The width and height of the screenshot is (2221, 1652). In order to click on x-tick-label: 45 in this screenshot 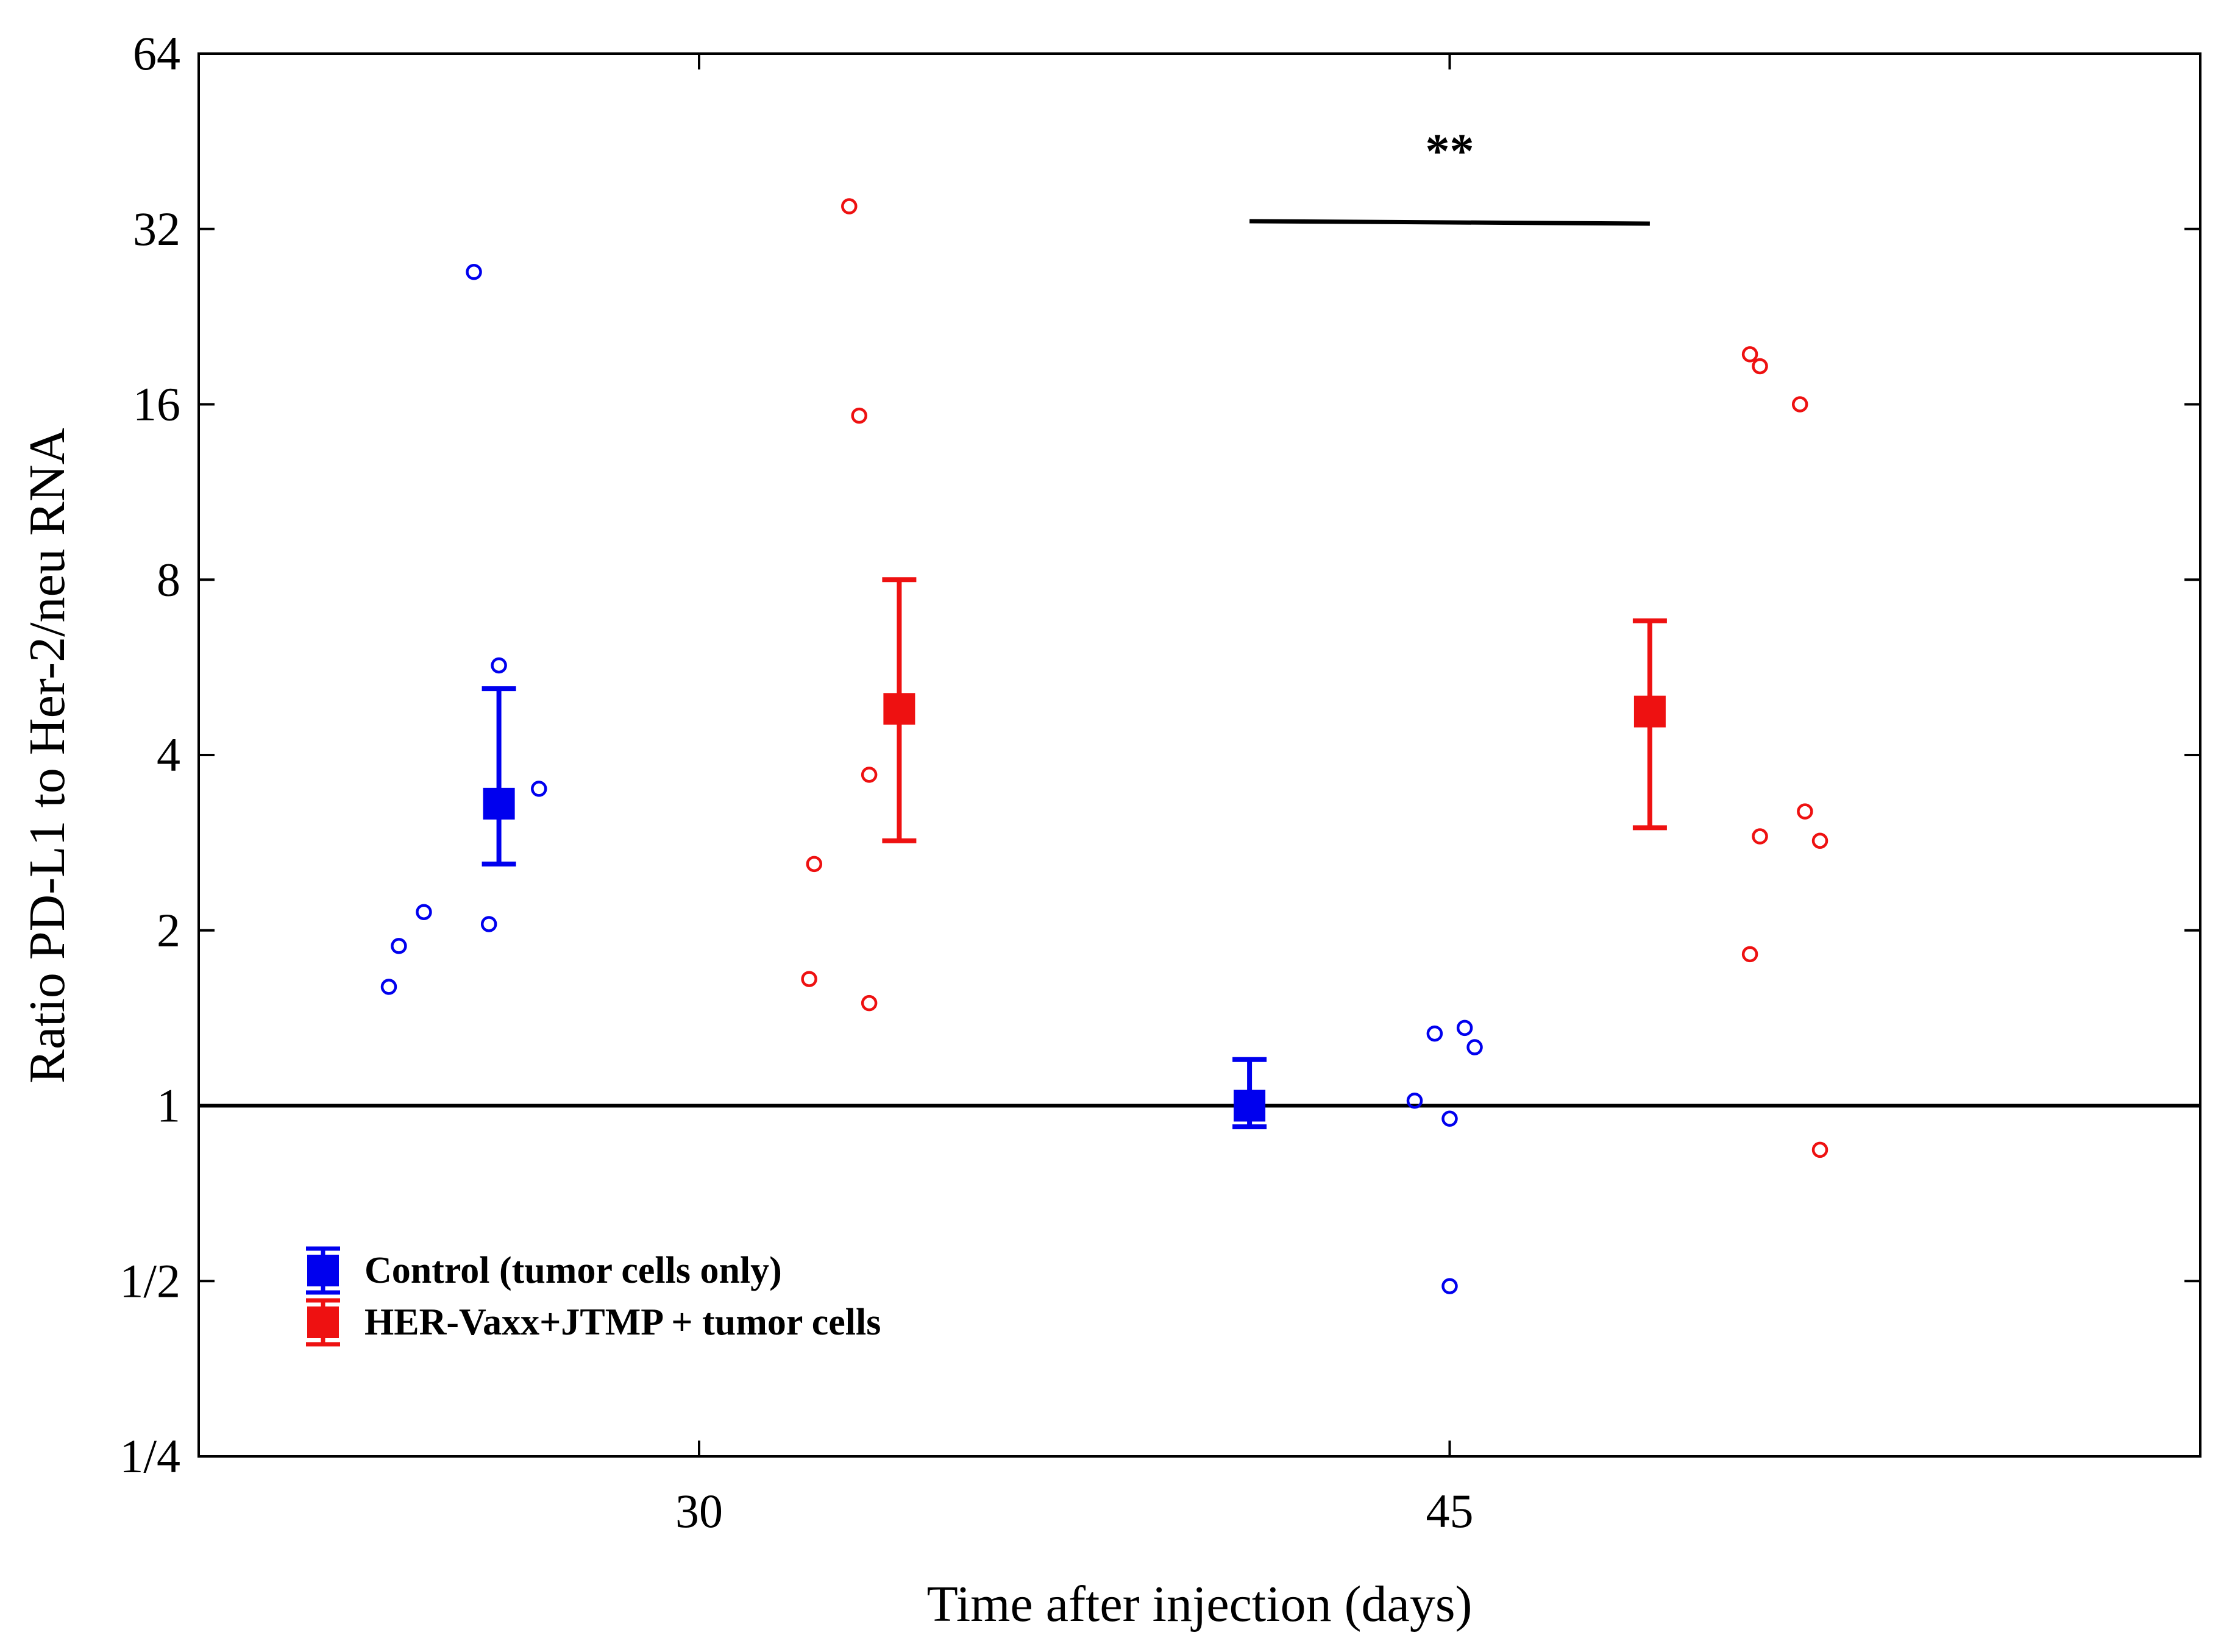, I will do `click(1450, 1510)`.